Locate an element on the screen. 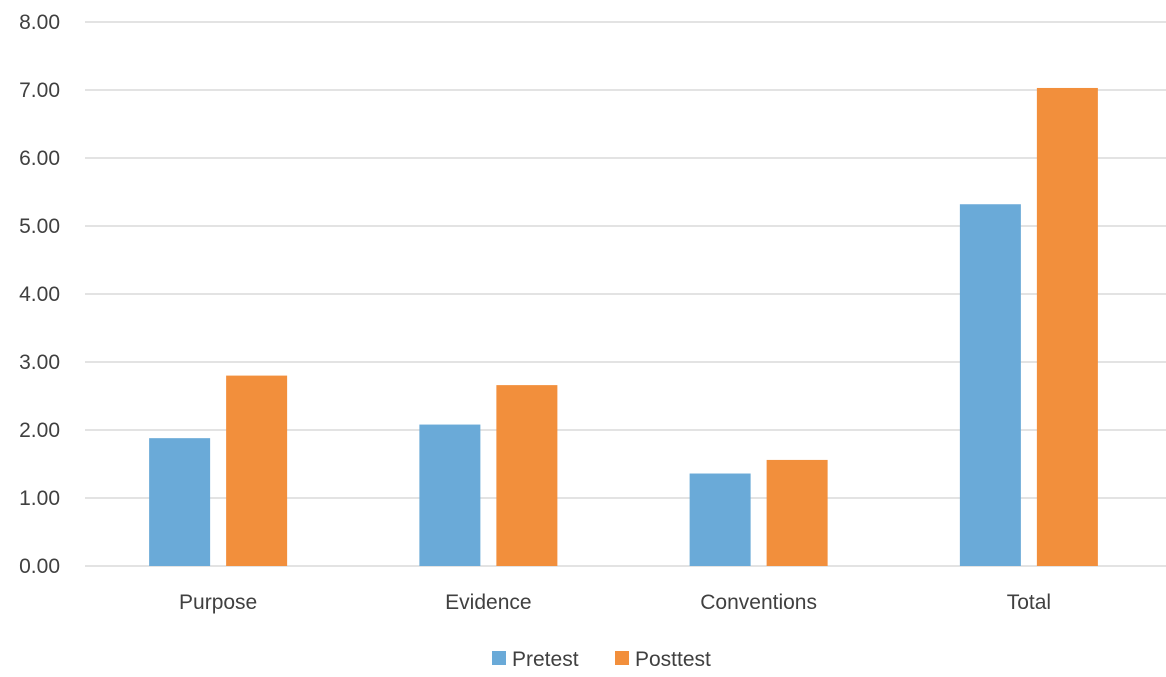 Image resolution: width=1166 pixels, height=677 pixels. x-category-label: Conventions is located at coordinates (758, 602).